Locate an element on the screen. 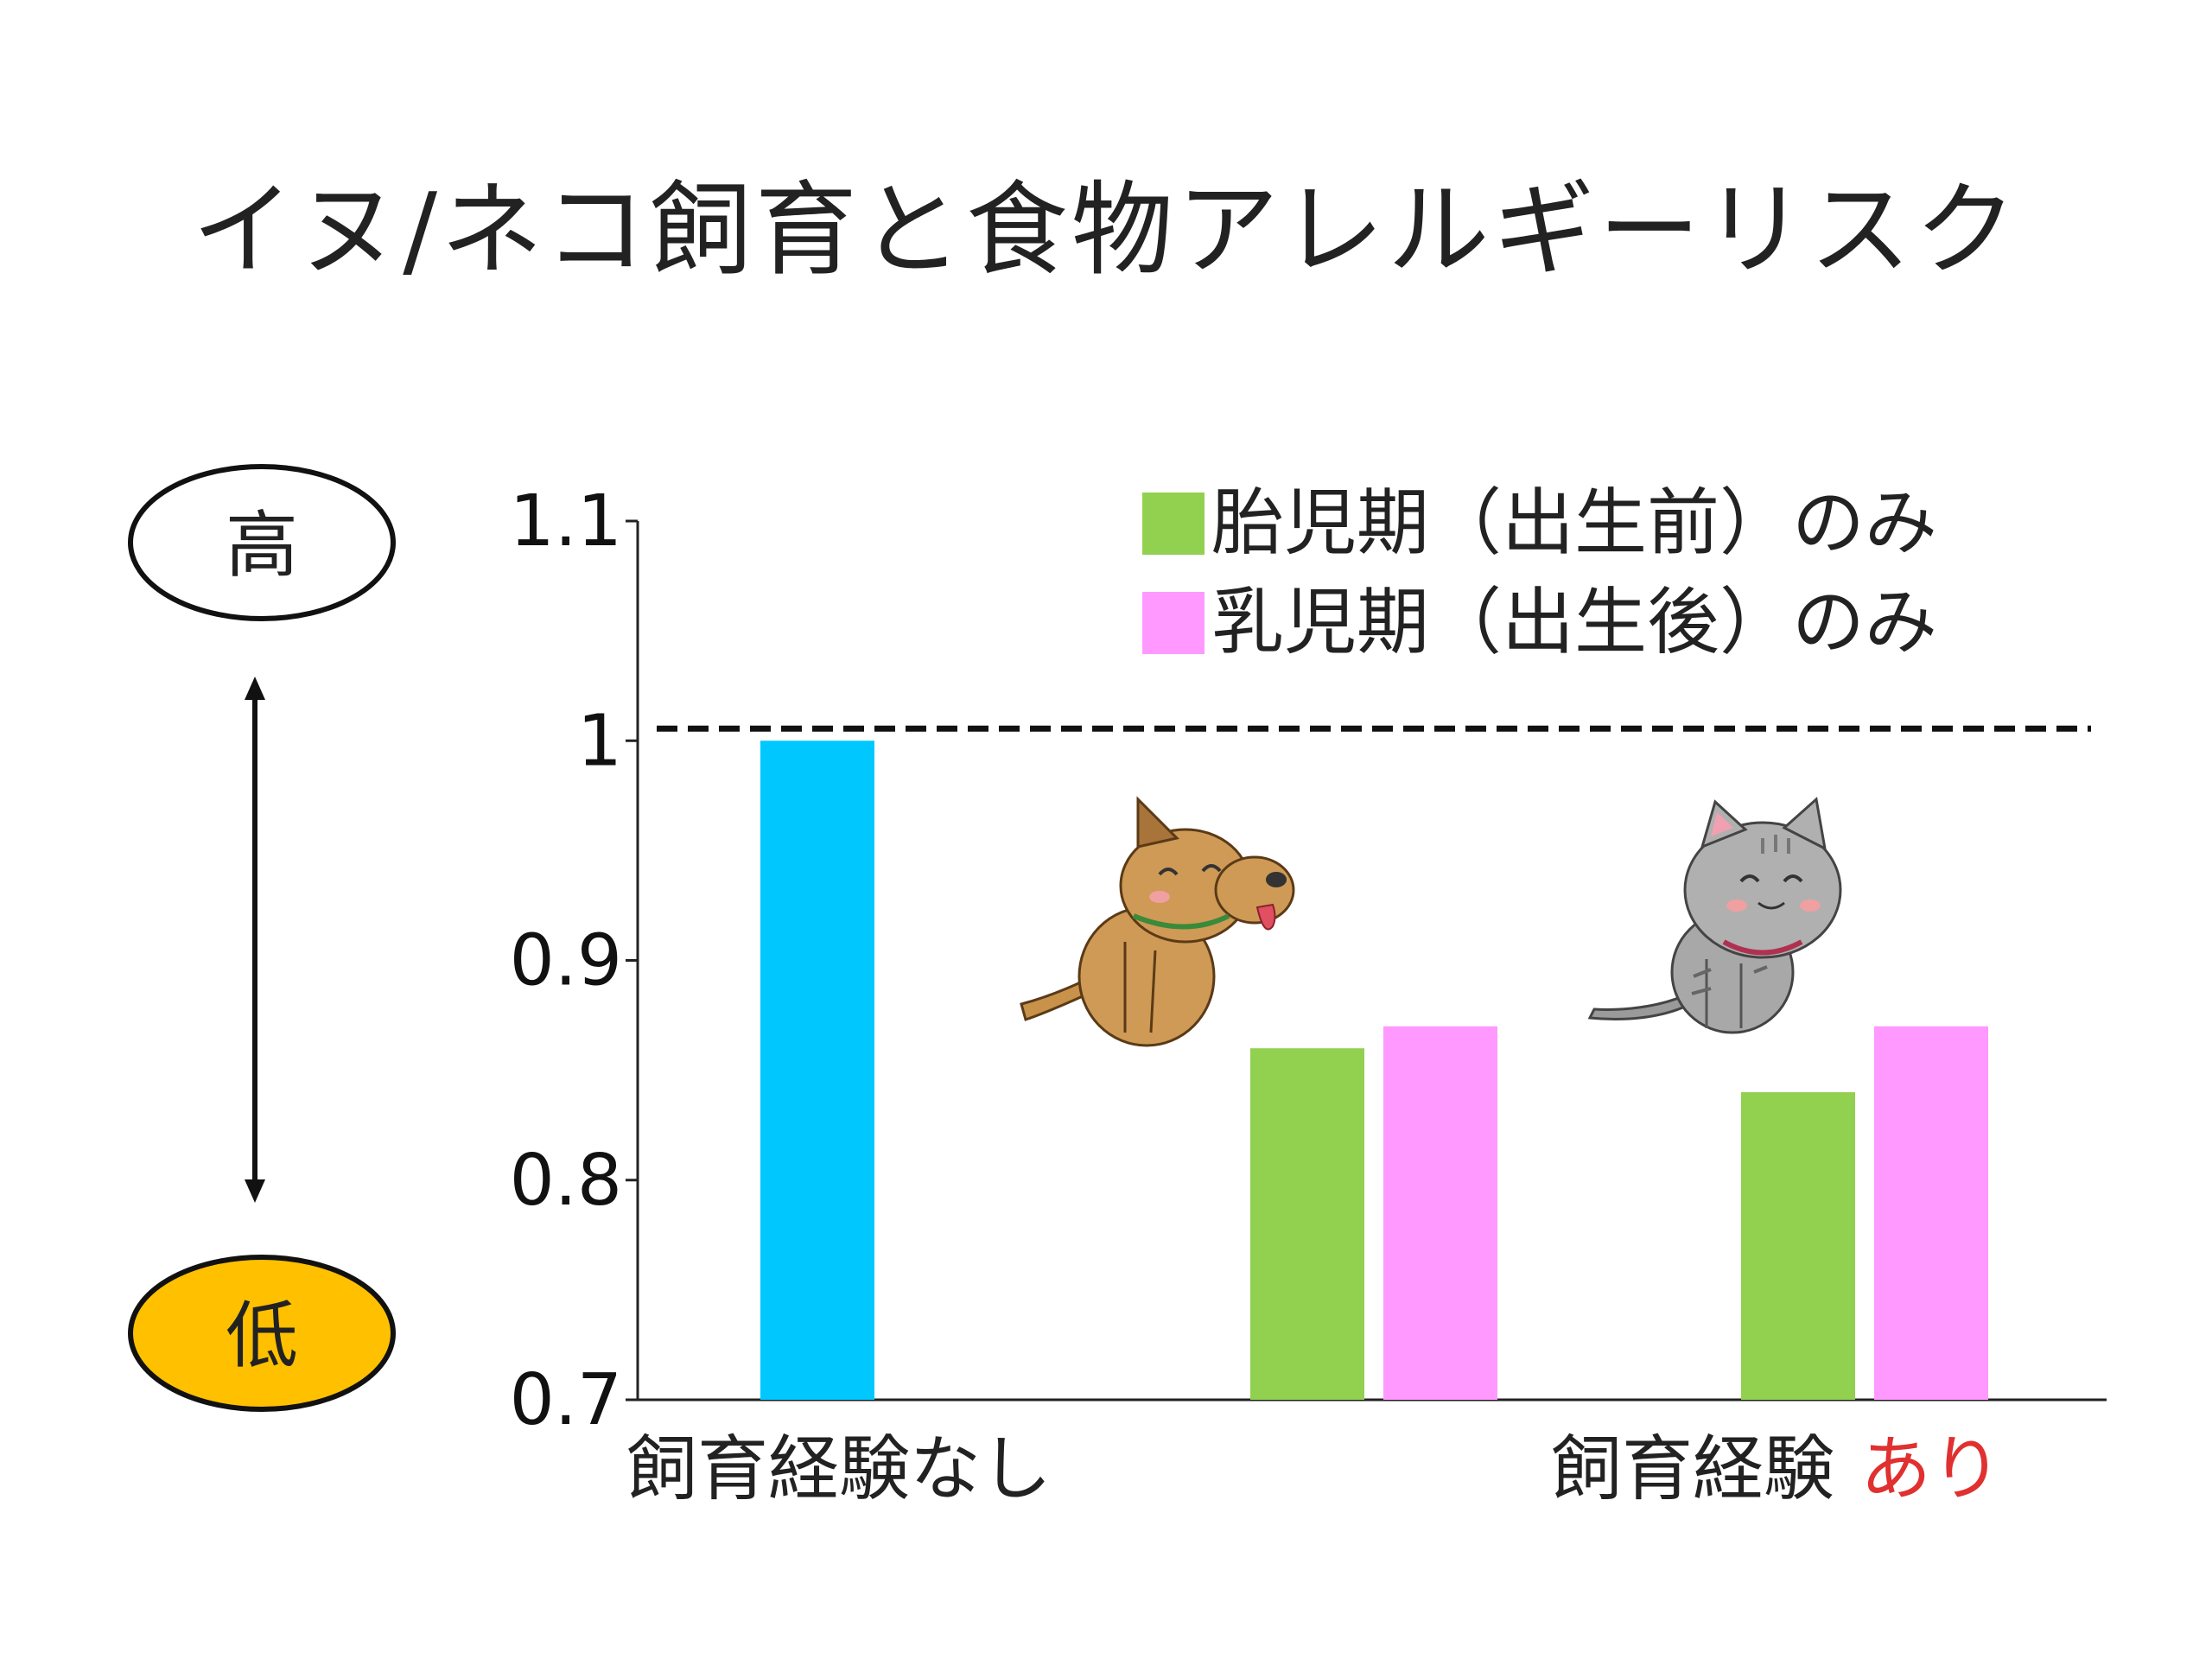  high-risk-ellipse is located at coordinates (262, 542).